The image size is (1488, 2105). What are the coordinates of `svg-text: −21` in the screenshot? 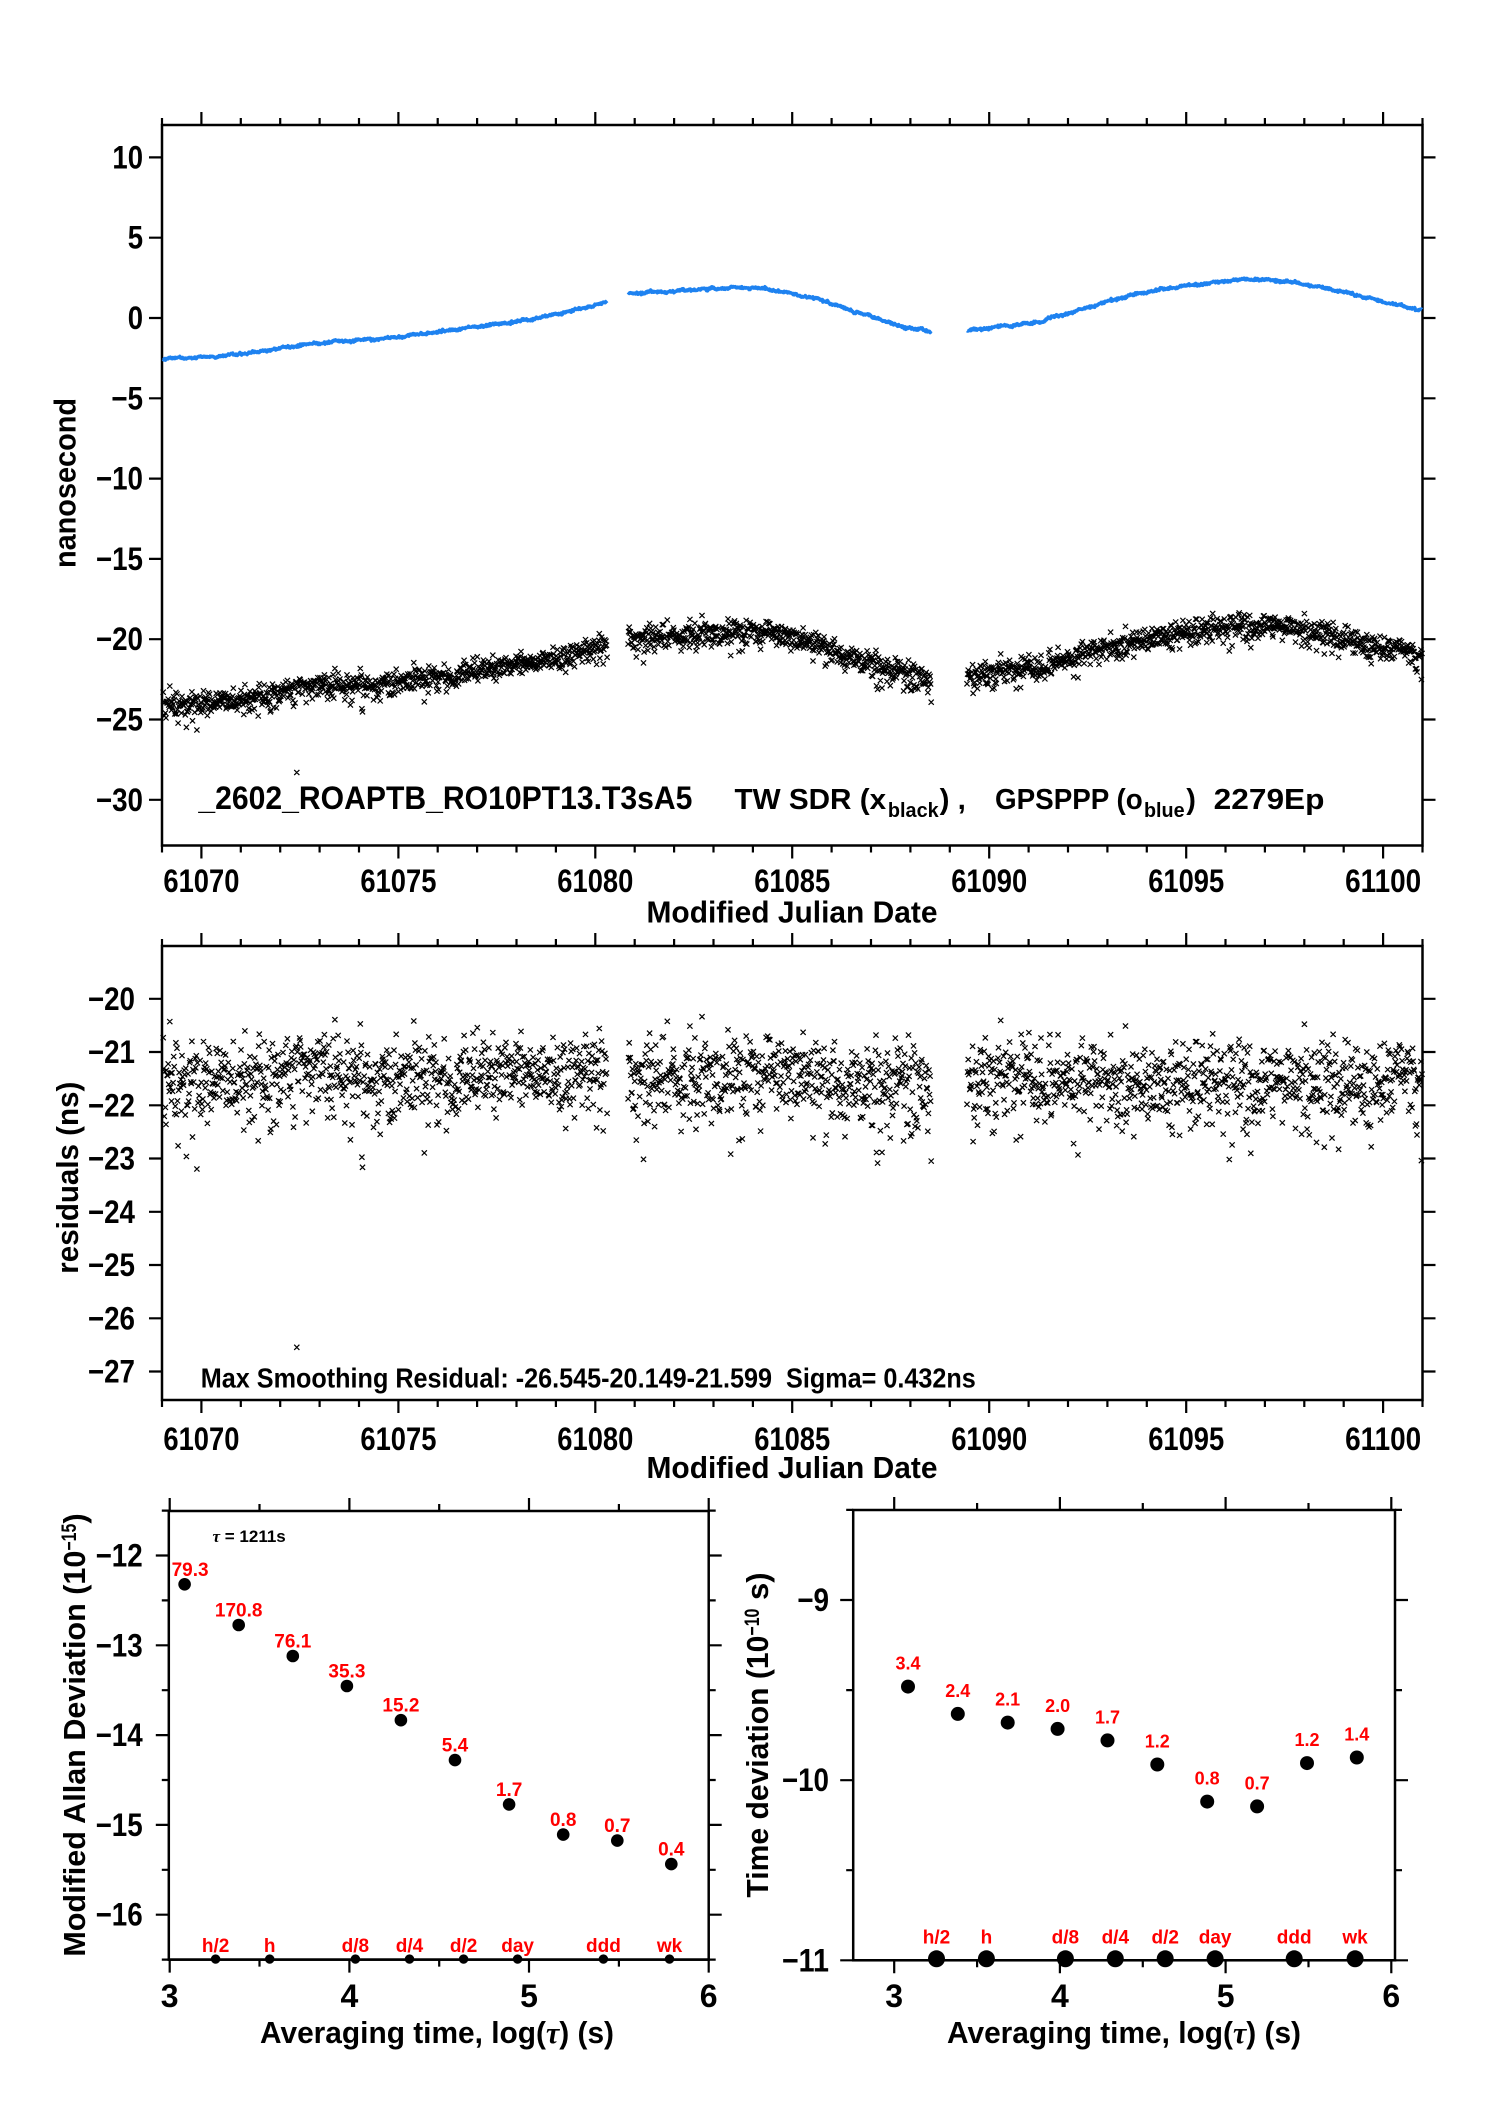 It's located at (111, 1052).